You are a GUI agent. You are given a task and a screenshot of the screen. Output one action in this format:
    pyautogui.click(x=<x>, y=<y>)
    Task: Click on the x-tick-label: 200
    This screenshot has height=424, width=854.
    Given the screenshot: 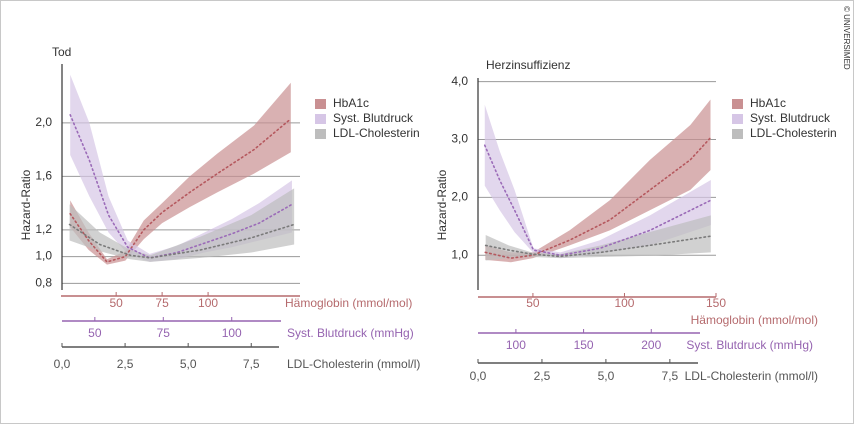 What is the action you would take?
    pyautogui.click(x=651, y=345)
    